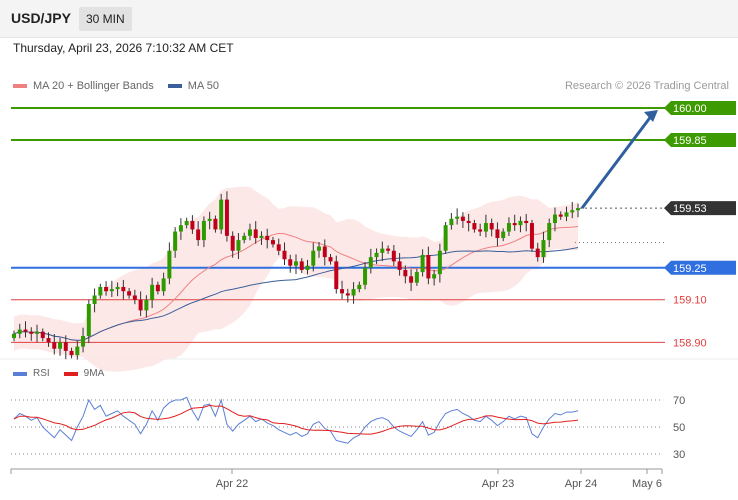 This screenshot has height=500, width=738. I want to click on rsi-9ma-line, so click(296, 419).